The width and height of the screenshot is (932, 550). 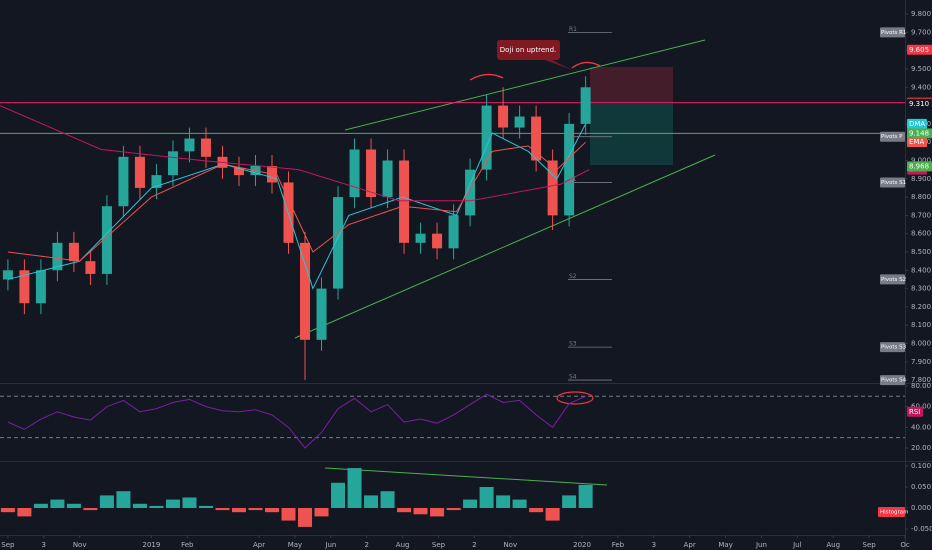 What do you see at coordinates (921, 407) in the screenshot?
I see `y-tick-label: 60.00` at bounding box center [921, 407].